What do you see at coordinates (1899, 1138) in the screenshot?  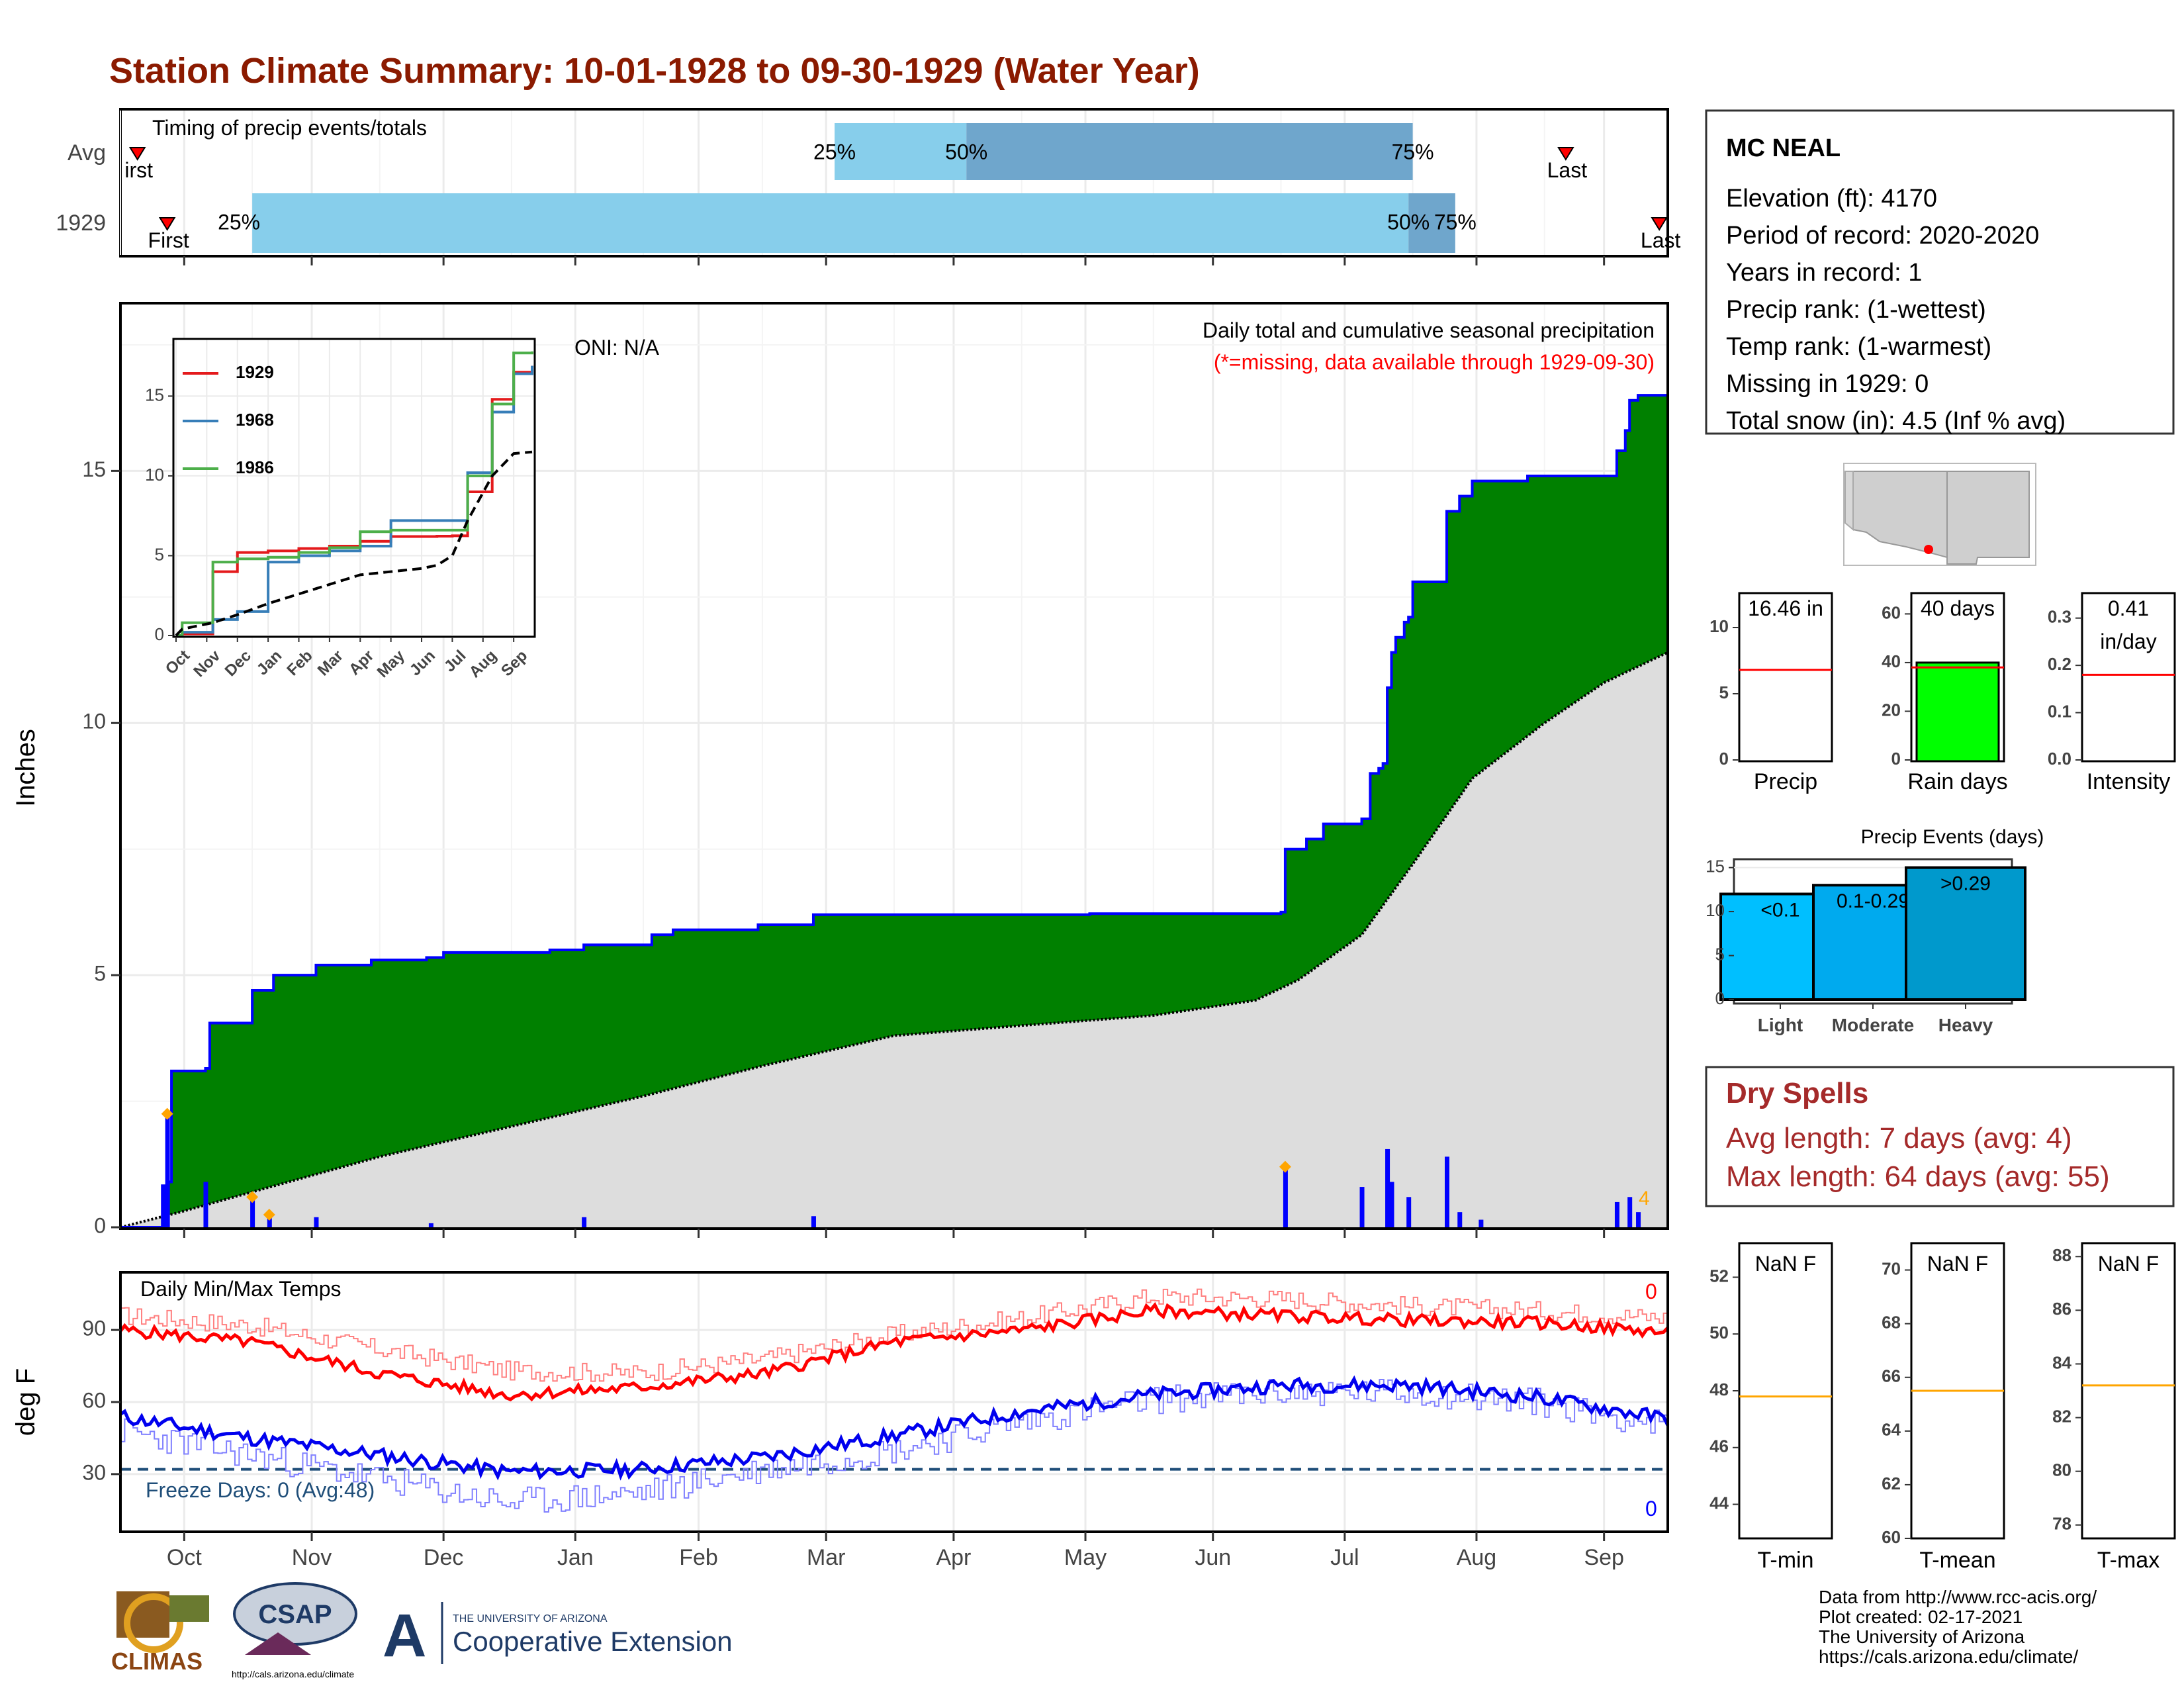 I see `dry-avg-length: Avg length: 7 days (avg: 4)` at bounding box center [1899, 1138].